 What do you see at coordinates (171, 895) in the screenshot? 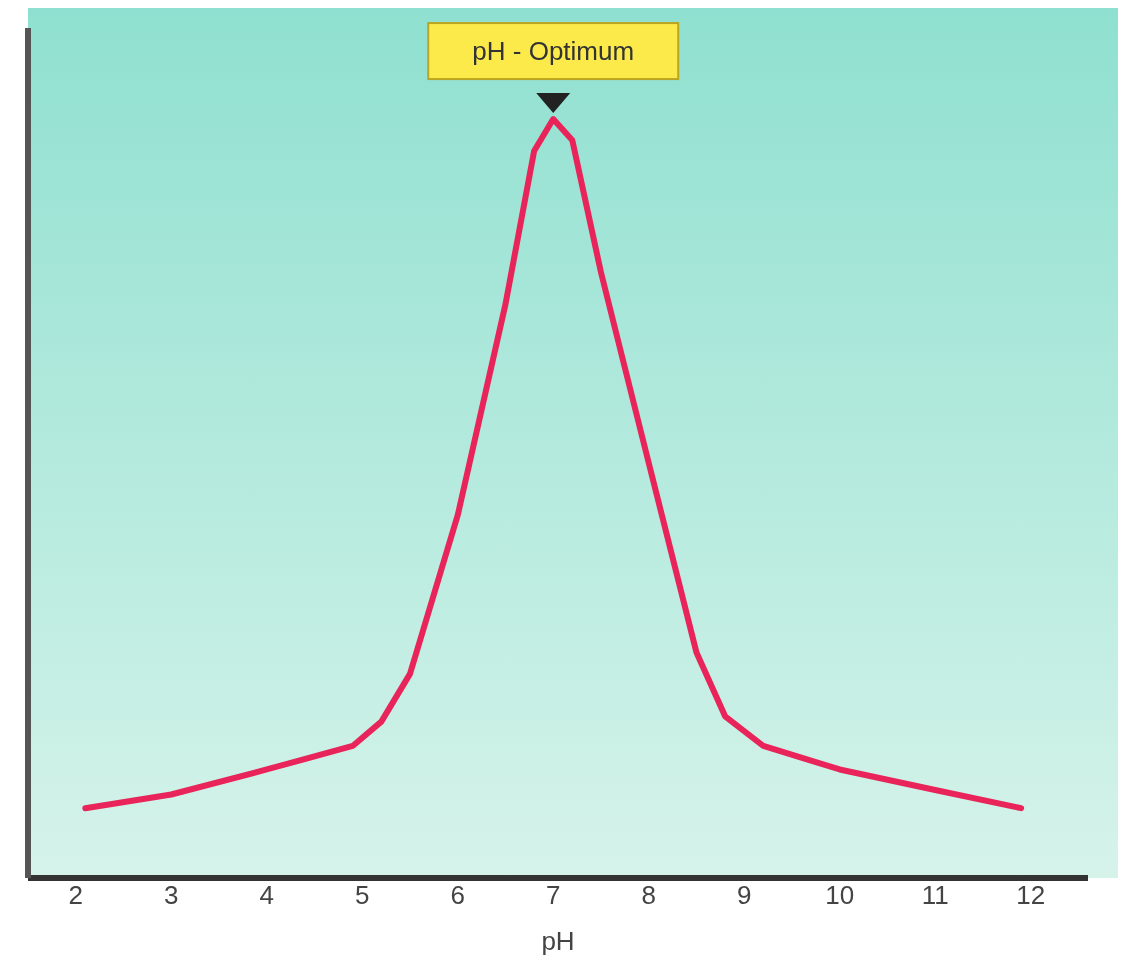
I see `x-tick-label: 3` at bounding box center [171, 895].